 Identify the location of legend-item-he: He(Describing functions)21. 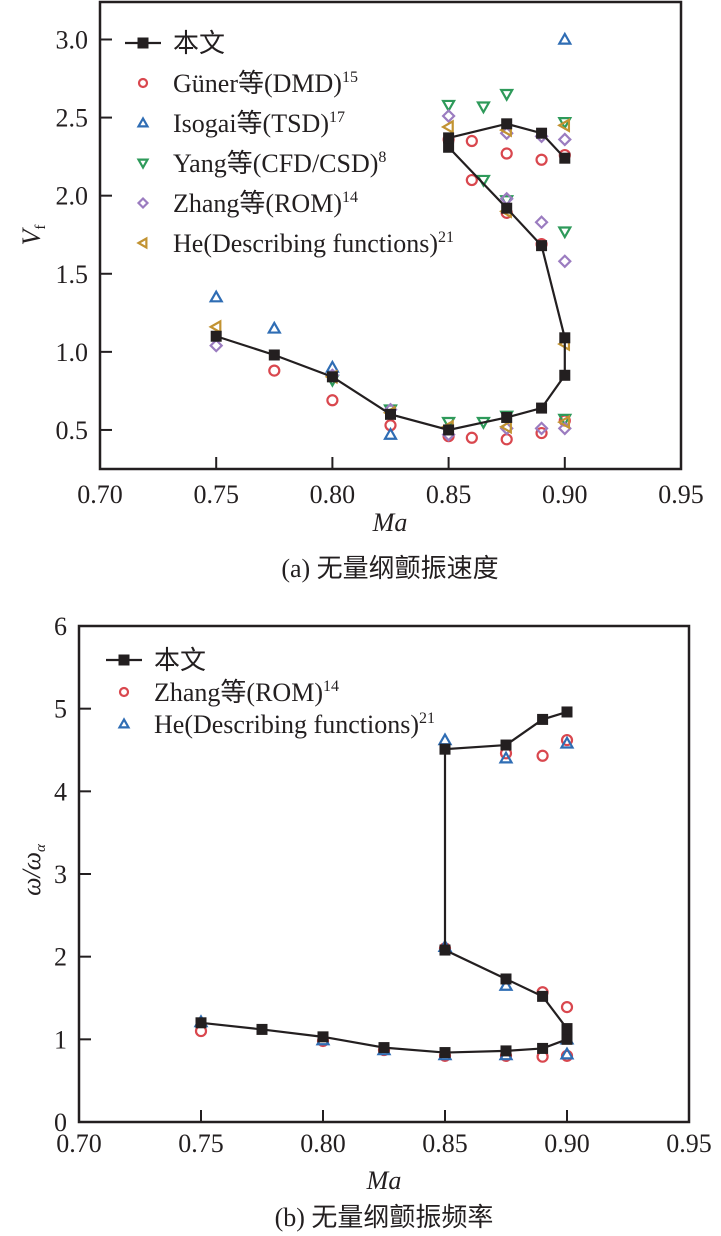
(295, 243).